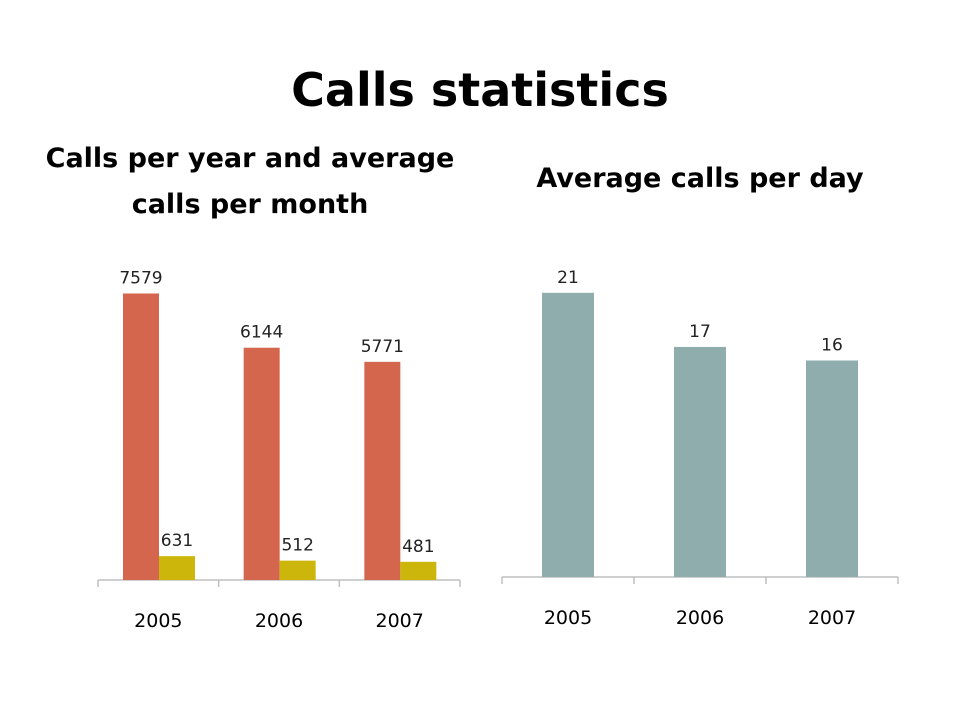 The height and width of the screenshot is (720, 960). Describe the element at coordinates (140, 278) in the screenshot. I see `data-label-calls-per-year-2005: 7579` at that location.